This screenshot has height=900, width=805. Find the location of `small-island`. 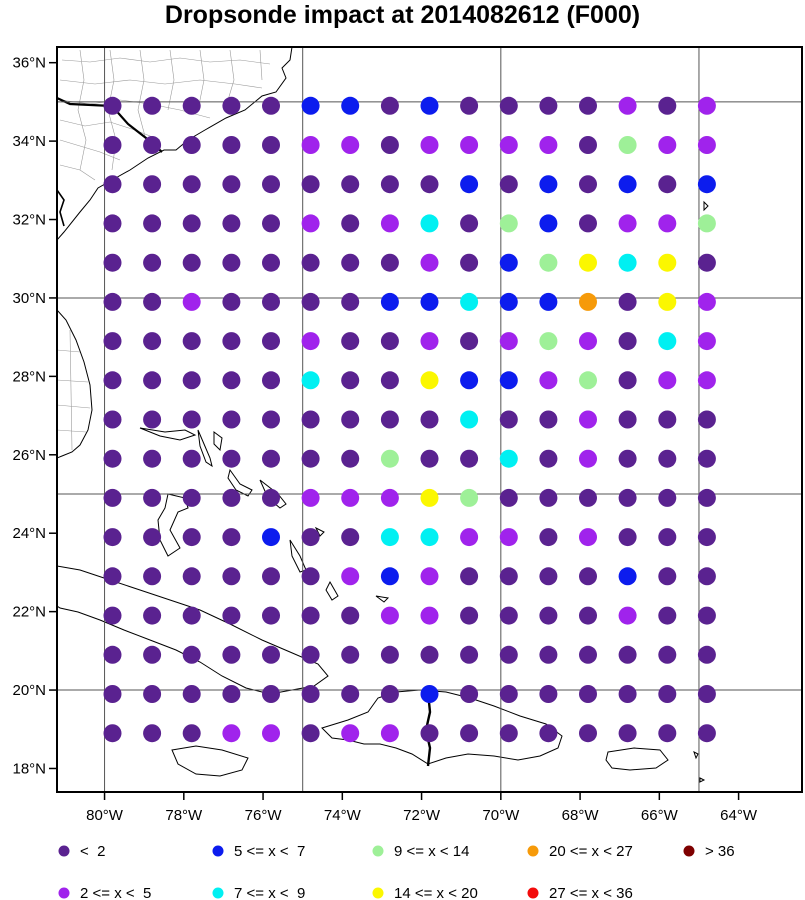

small-island is located at coordinates (696, 755).